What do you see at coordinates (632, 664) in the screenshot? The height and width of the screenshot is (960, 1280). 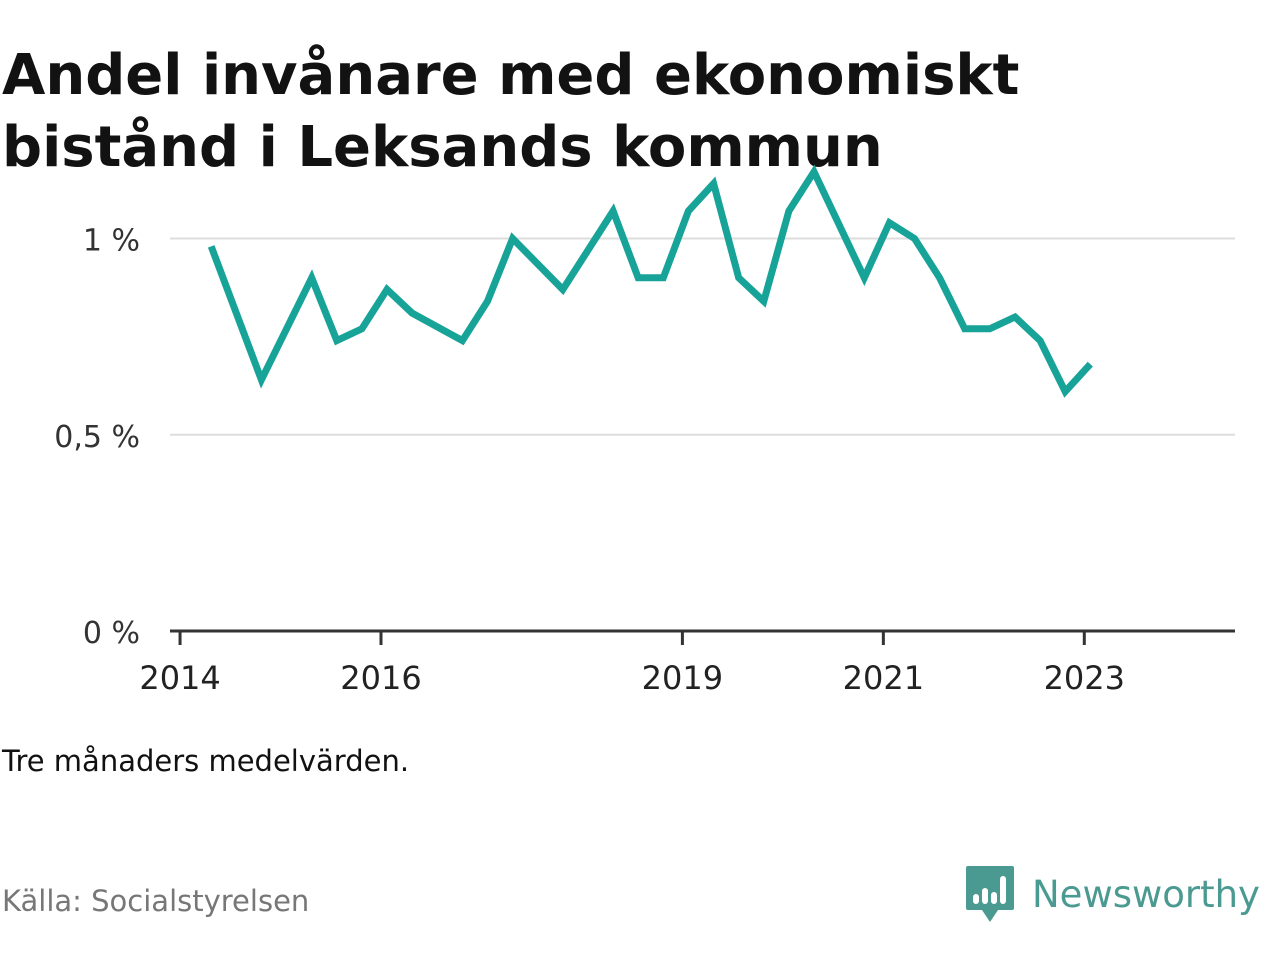 I see `x-axis-ticks: 2014 2016 2019 2021 2023` at bounding box center [632, 664].